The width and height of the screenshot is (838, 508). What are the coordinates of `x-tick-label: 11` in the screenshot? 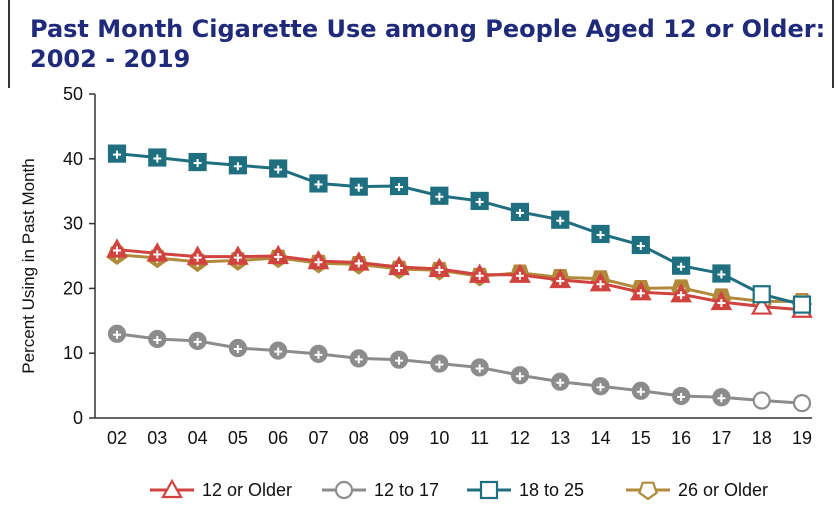 It's located at (479, 438).